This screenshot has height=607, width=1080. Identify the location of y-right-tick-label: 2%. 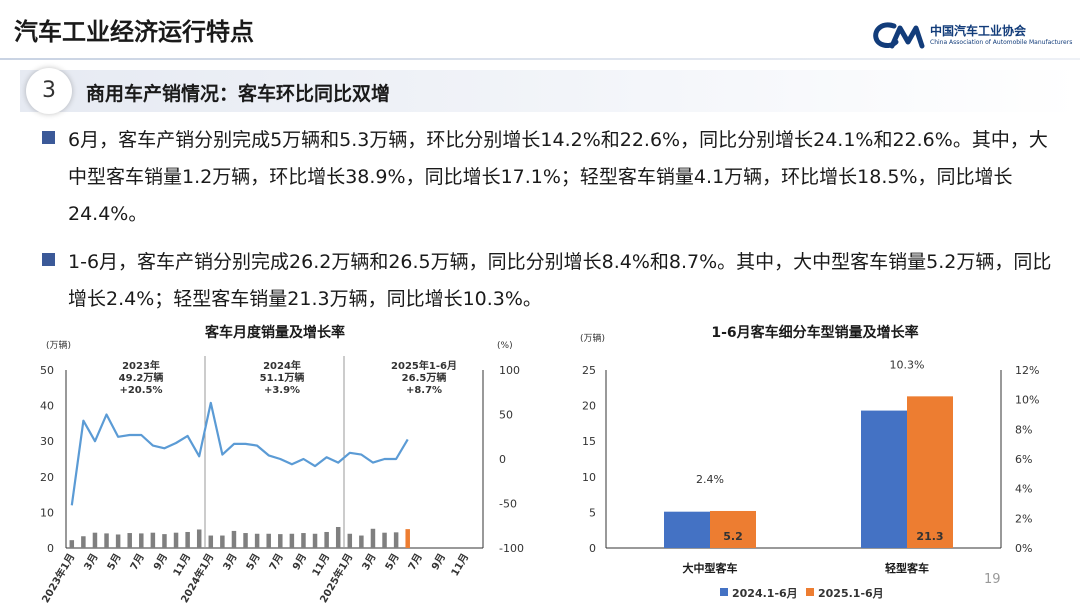
(1023, 518).